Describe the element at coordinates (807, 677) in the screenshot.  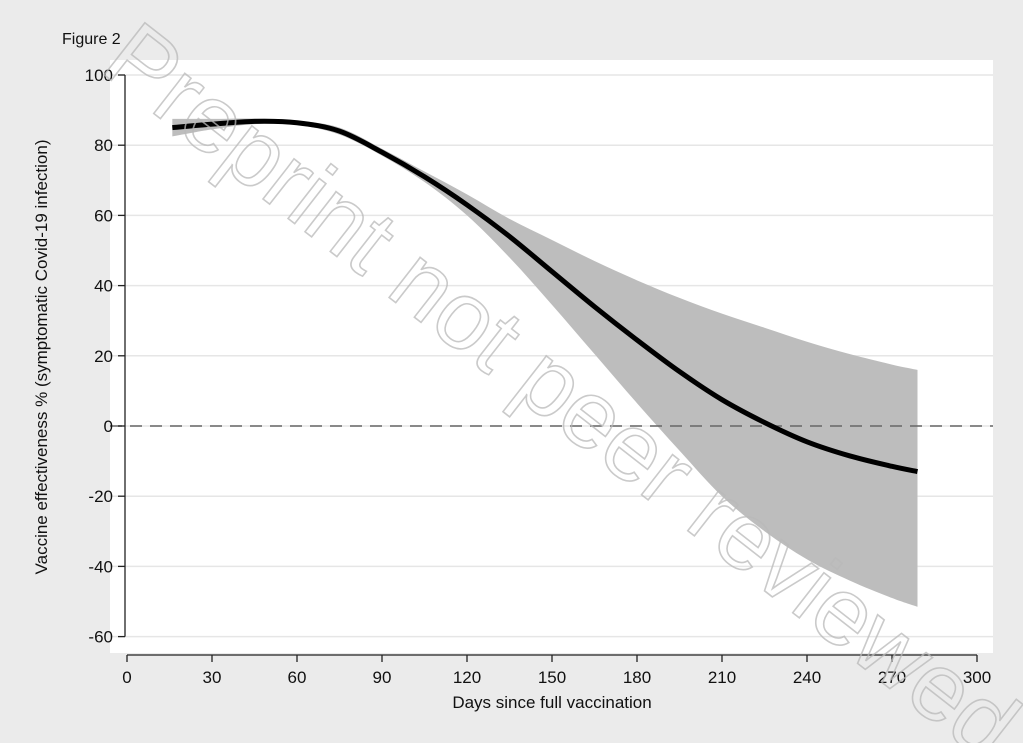
I see `x-tick-label: 240` at that location.